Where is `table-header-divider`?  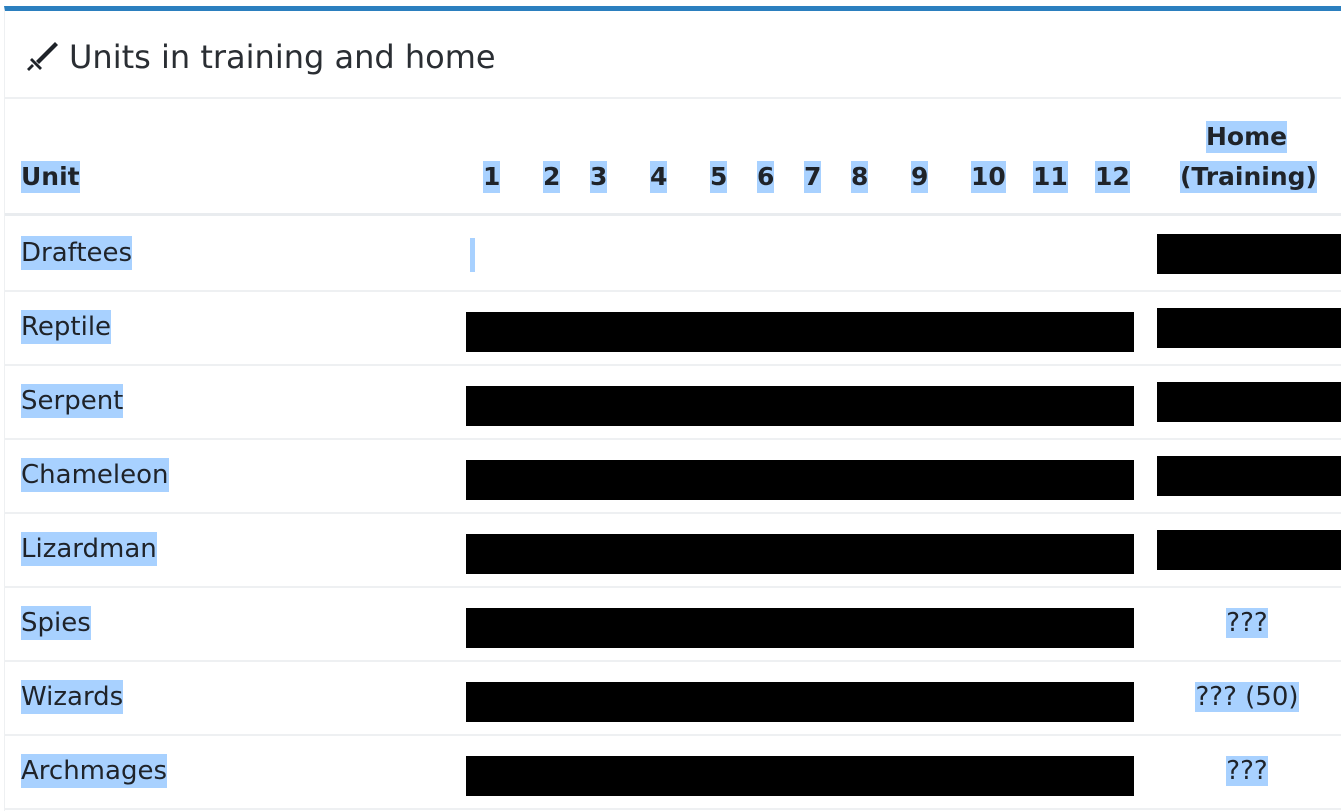
table-header-divider is located at coordinates (673, 214).